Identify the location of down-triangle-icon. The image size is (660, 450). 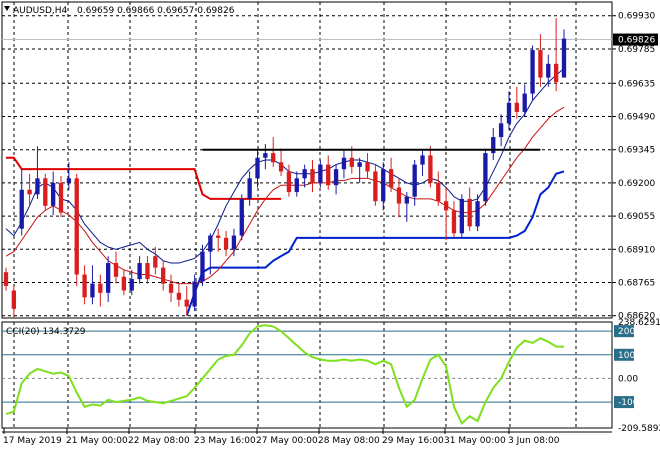
(7, 8).